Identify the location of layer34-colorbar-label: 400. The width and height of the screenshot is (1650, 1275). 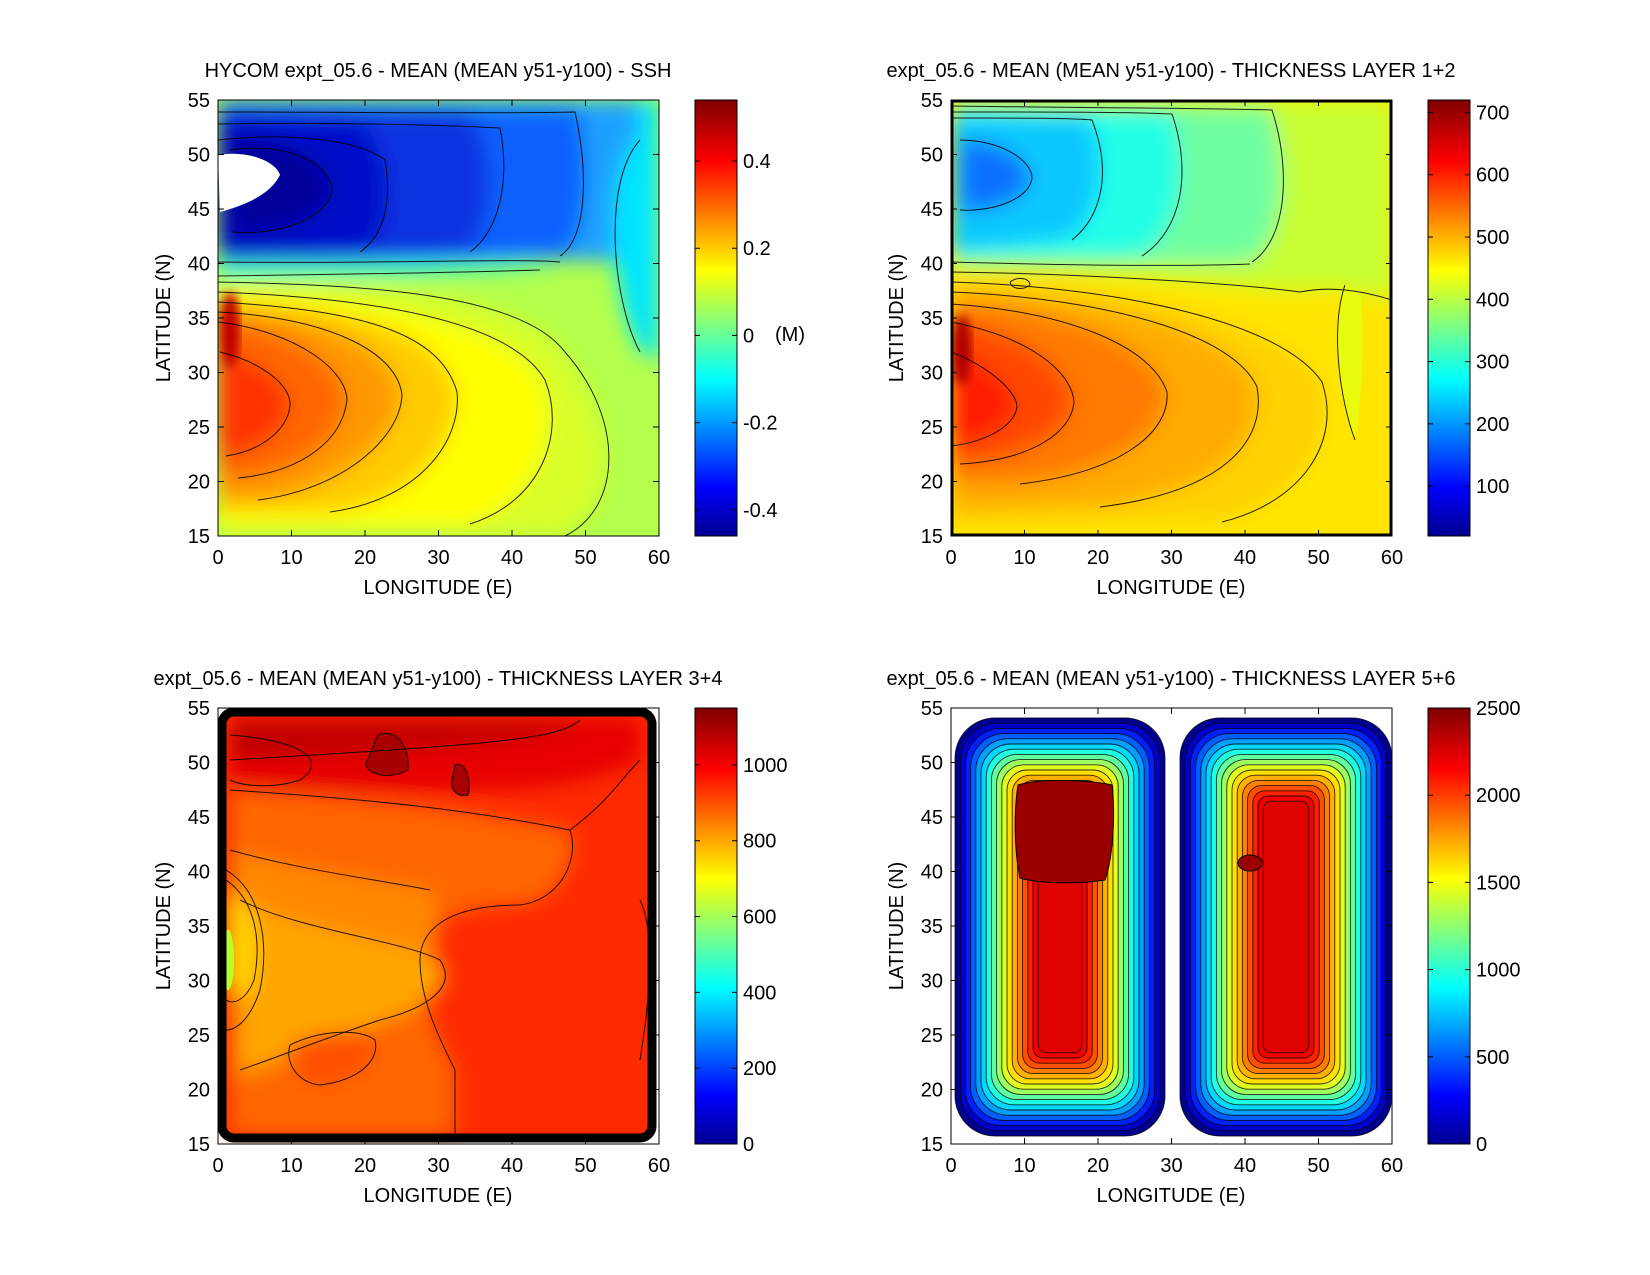
(759, 993).